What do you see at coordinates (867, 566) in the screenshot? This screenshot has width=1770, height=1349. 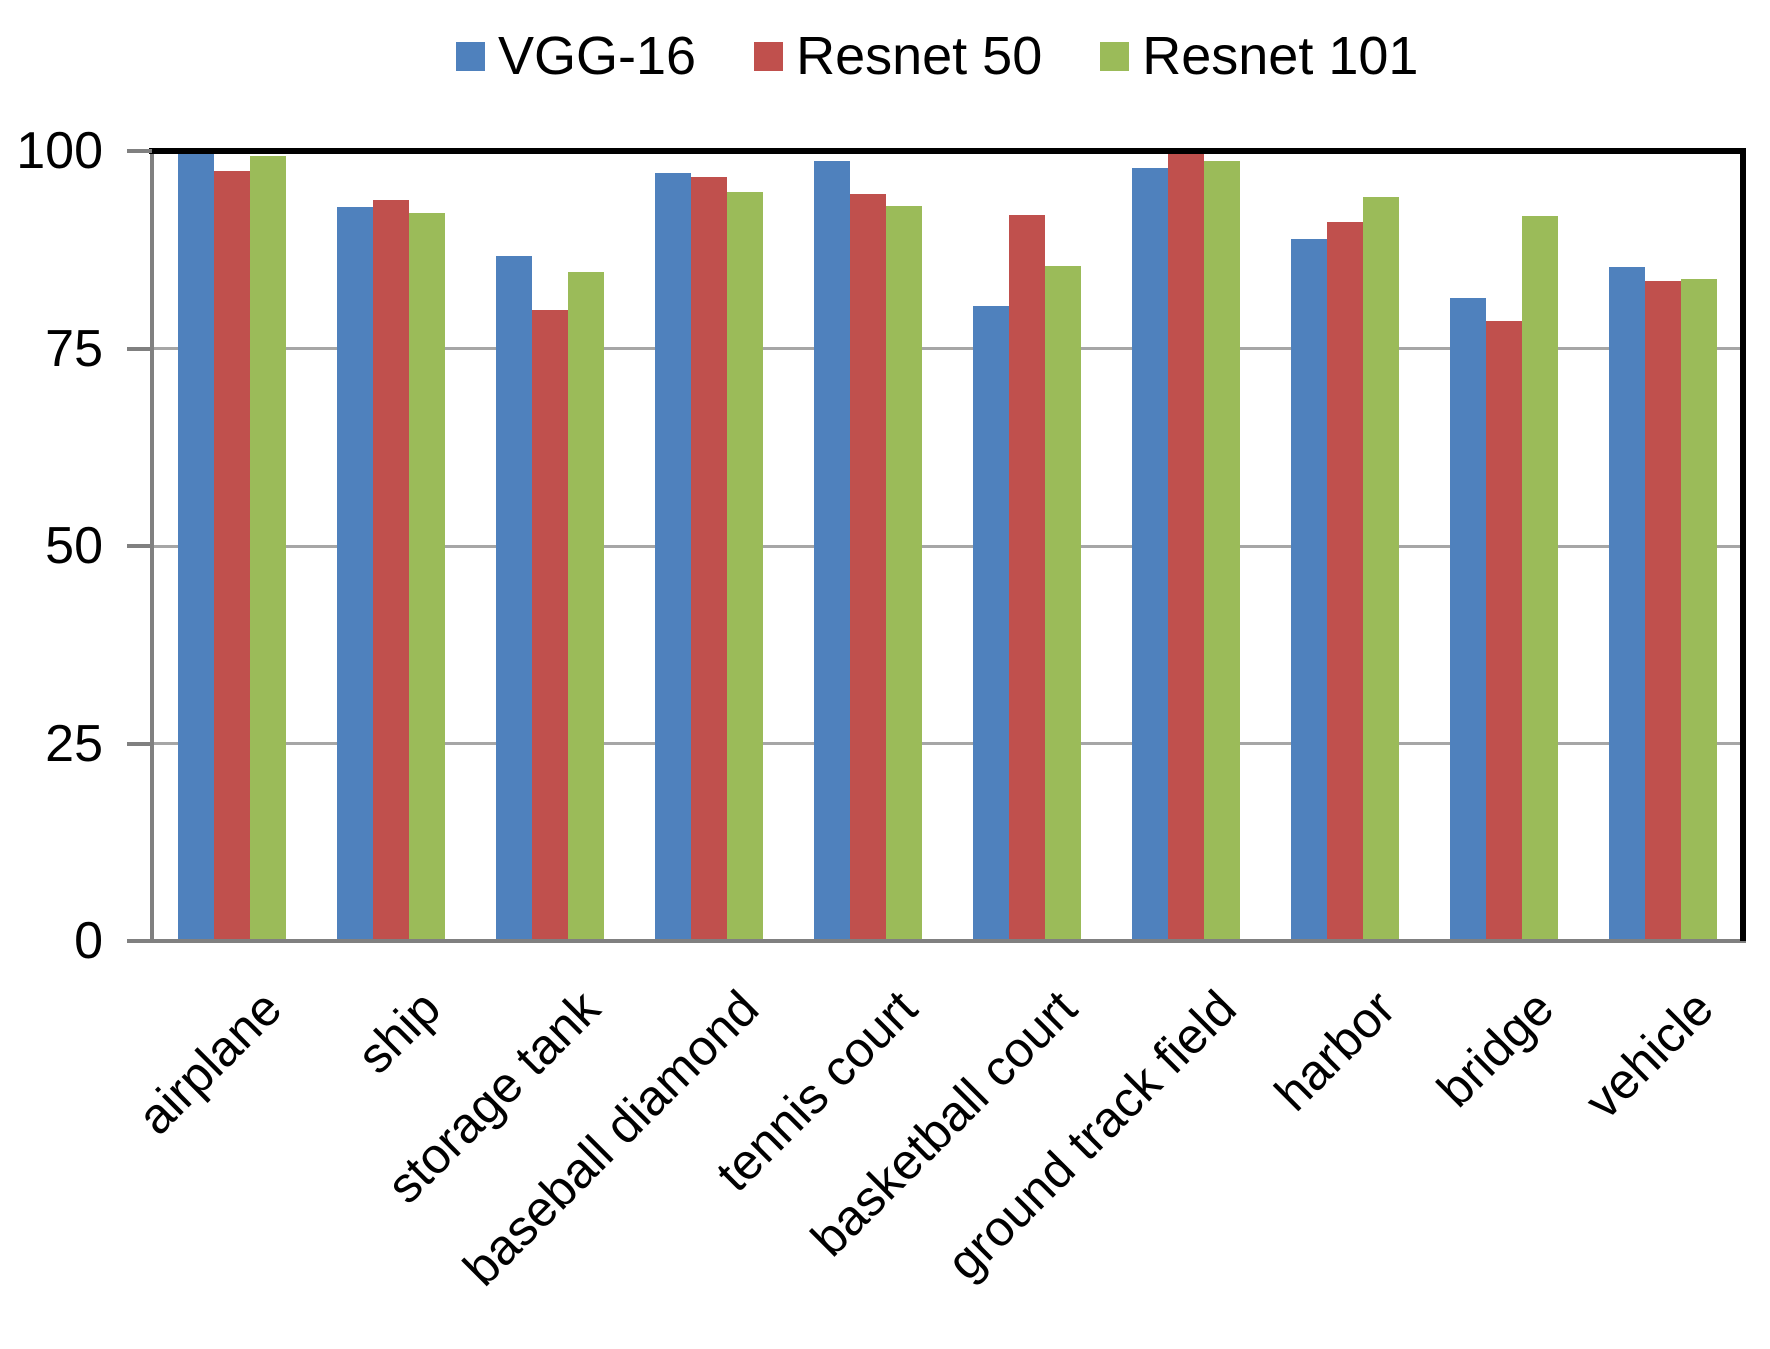 I see `bar-resnet-50-tennis-court` at bounding box center [867, 566].